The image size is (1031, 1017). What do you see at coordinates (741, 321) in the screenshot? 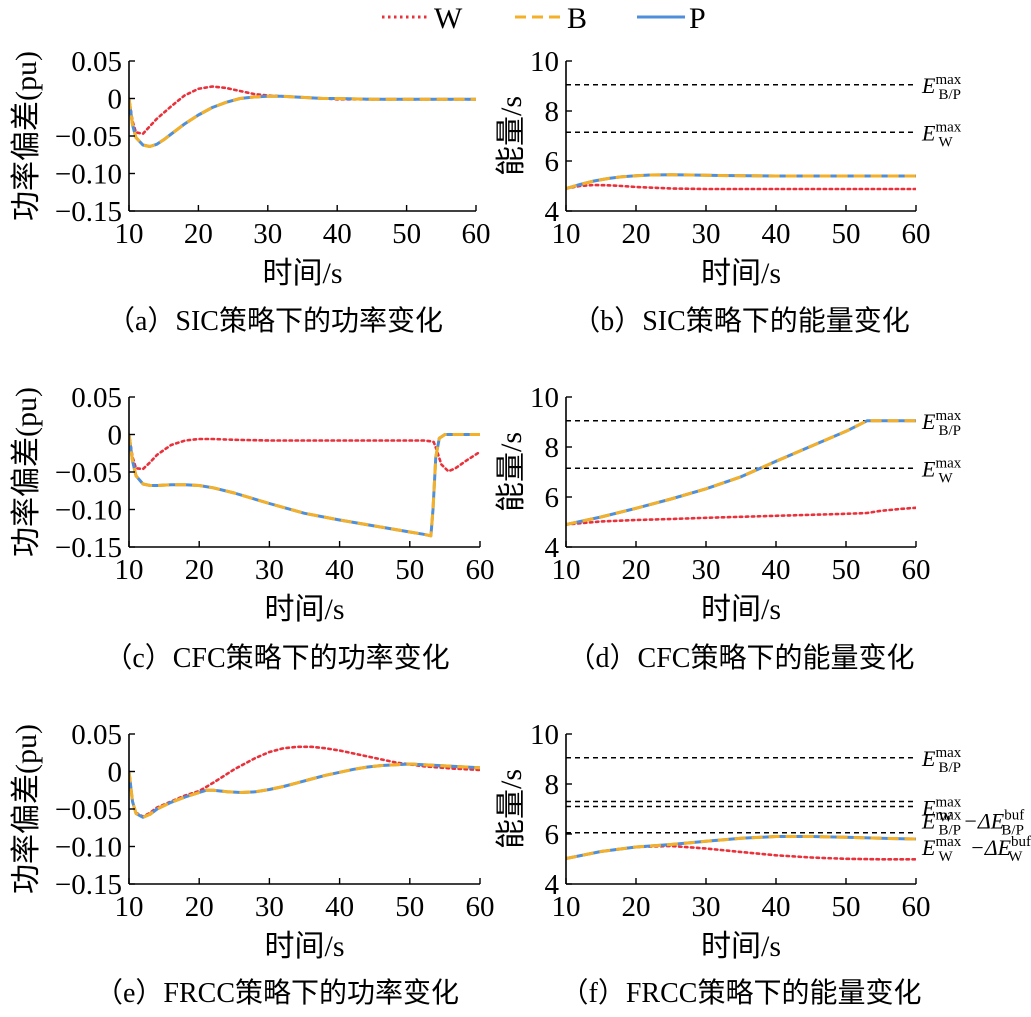
I see `panel-caption: （b）SIC策略下的能量变化` at bounding box center [741, 321].